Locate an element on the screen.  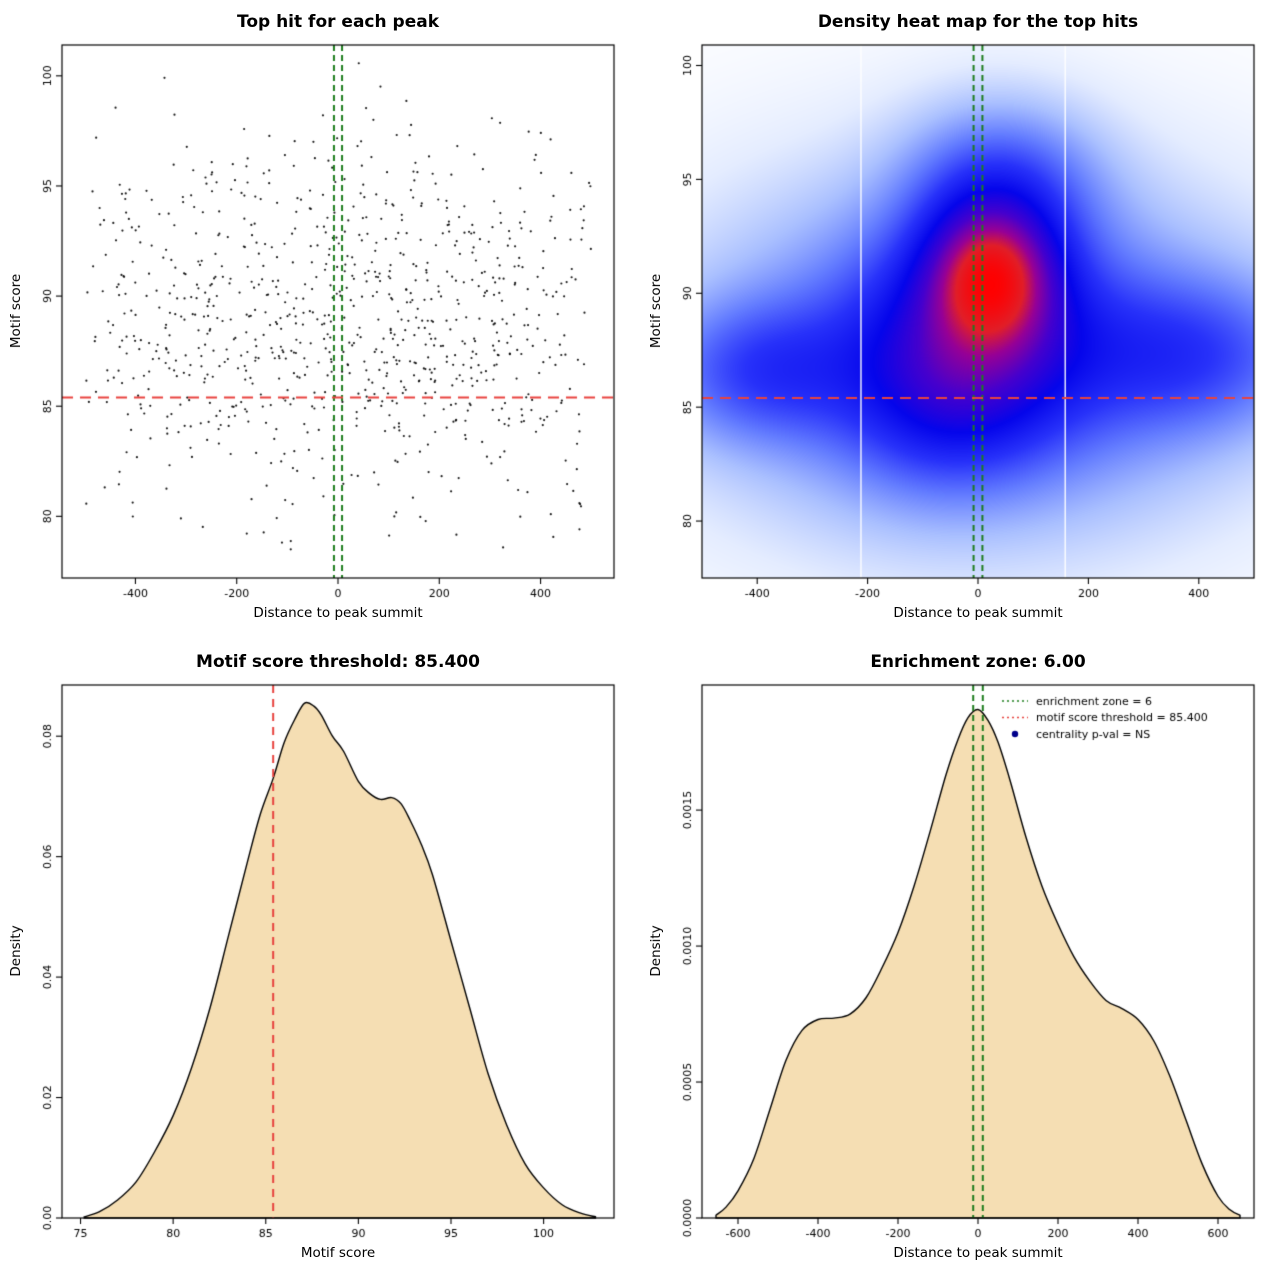
heatmap-title: Density heat map for the top hits is located at coordinates (978, 22).